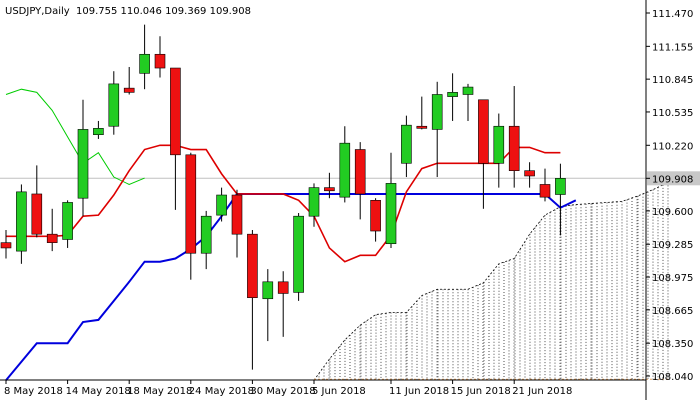  What do you see at coordinates (339, 391) in the screenshot?
I see `x-tick-label: 5 Jun 2018` at bounding box center [339, 391].